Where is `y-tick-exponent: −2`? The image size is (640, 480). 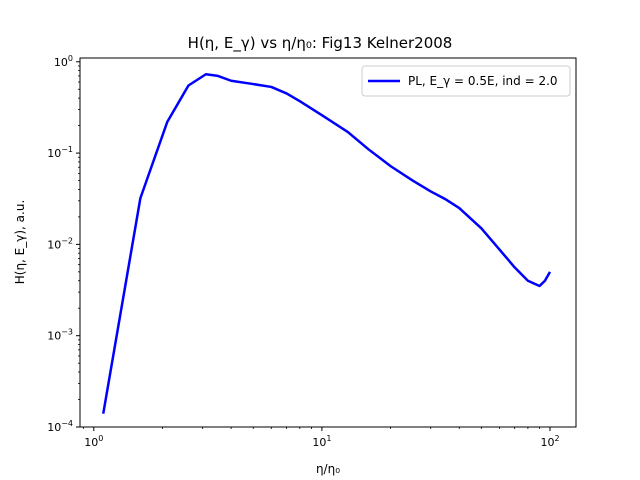 y-tick-exponent: −2 is located at coordinates (67, 240).